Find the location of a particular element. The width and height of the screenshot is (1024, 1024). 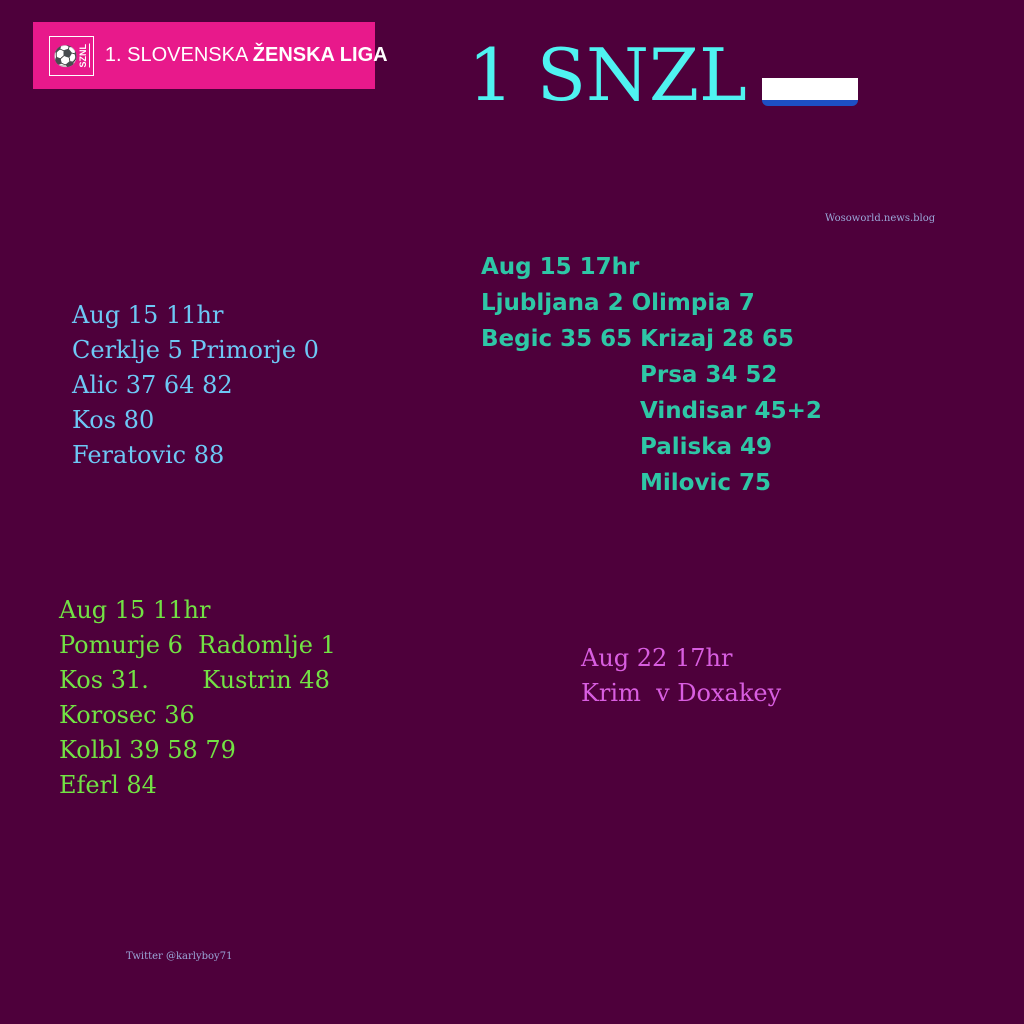

match-date: Aug 22 17hr is located at coordinates (657, 658).